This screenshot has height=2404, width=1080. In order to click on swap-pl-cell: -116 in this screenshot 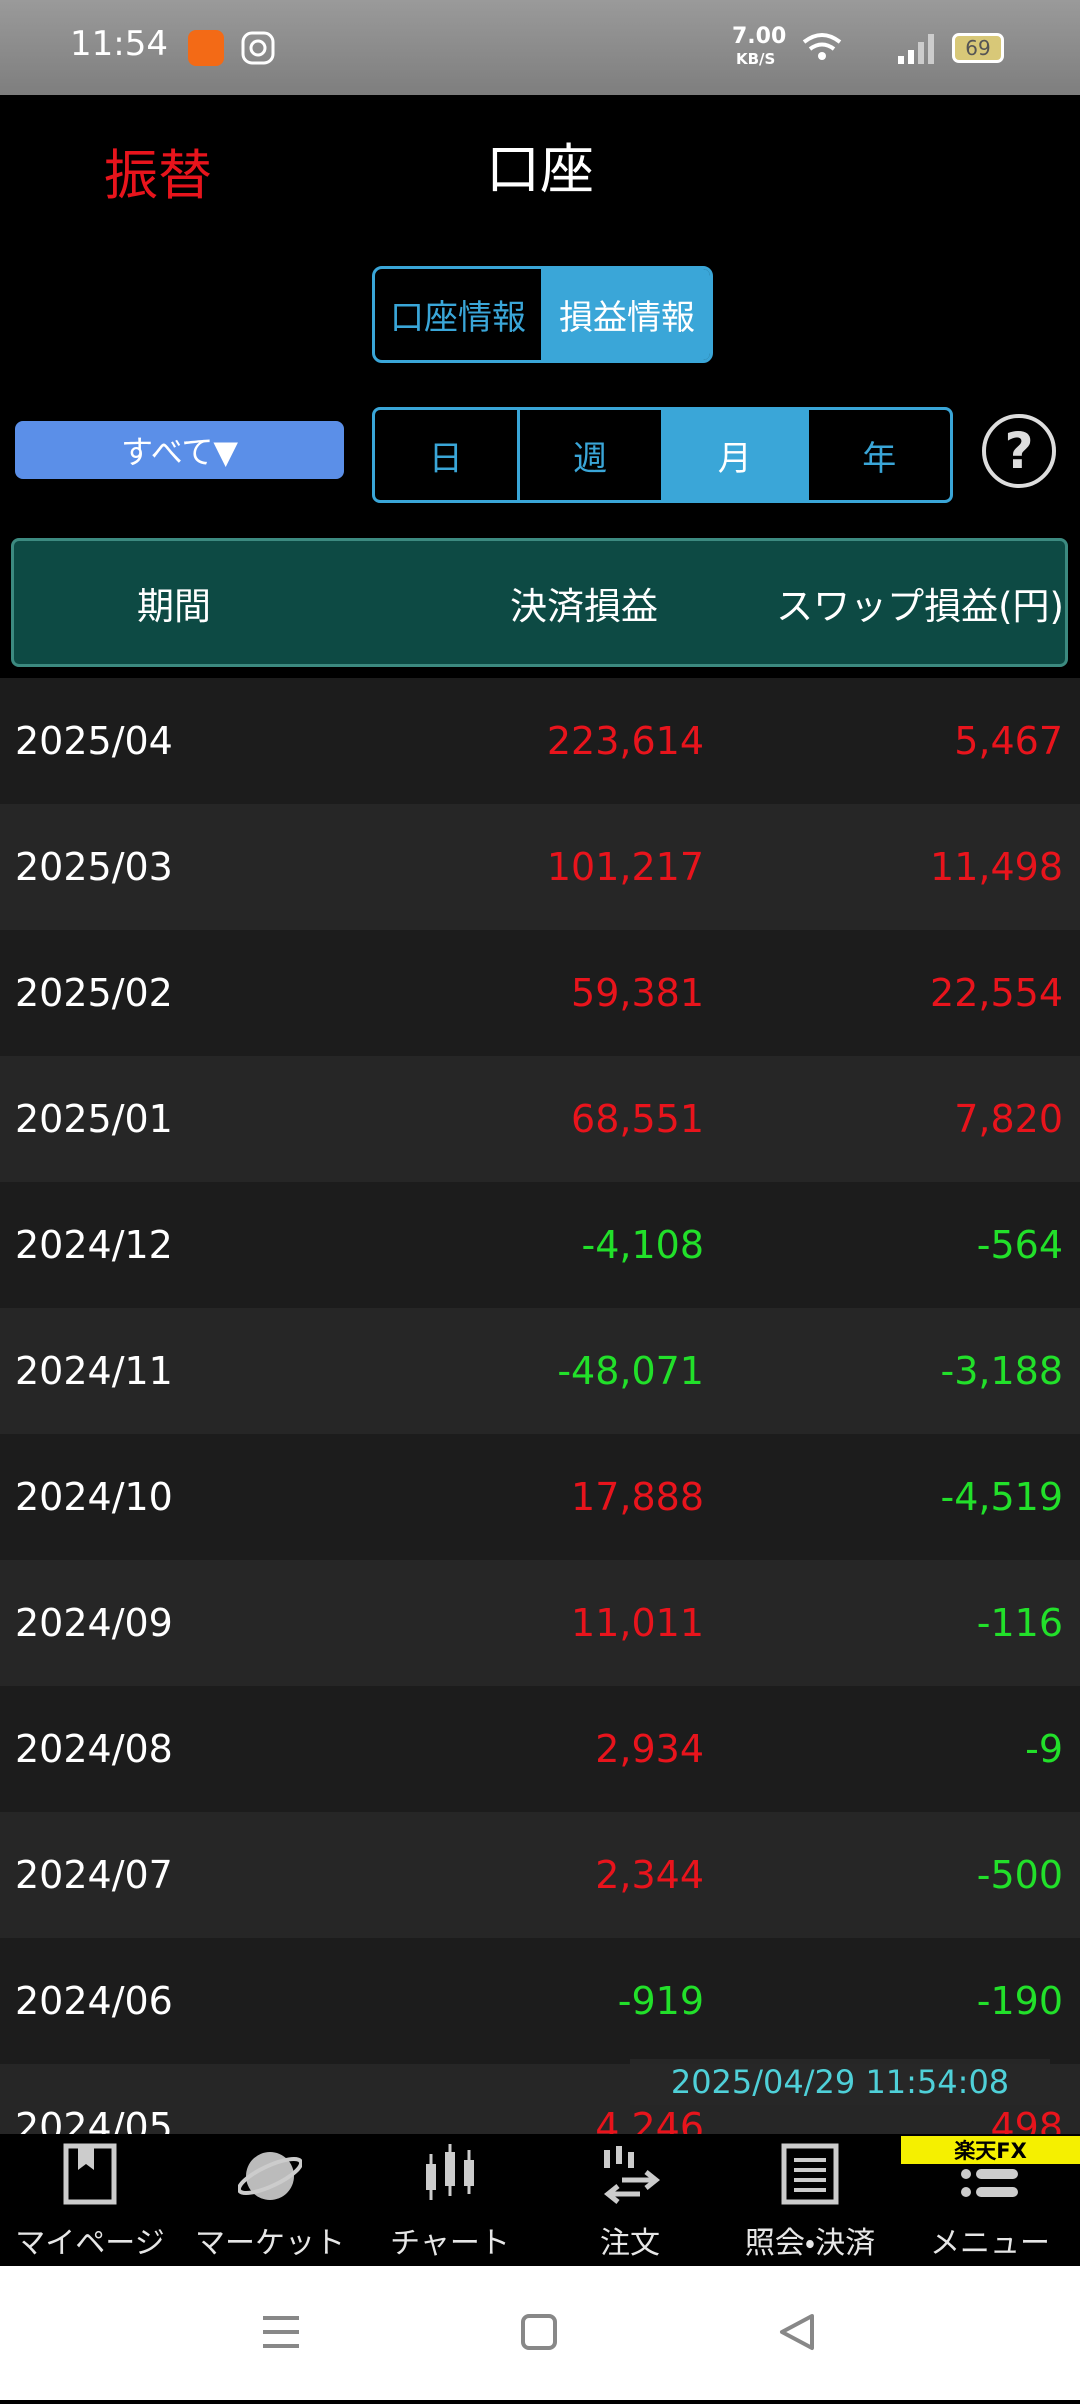, I will do `click(1019, 1623)`.